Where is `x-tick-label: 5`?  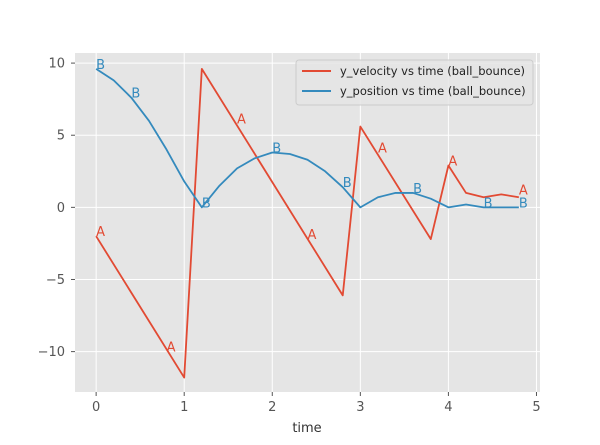
x-tick-label: 5 is located at coordinates (536, 407).